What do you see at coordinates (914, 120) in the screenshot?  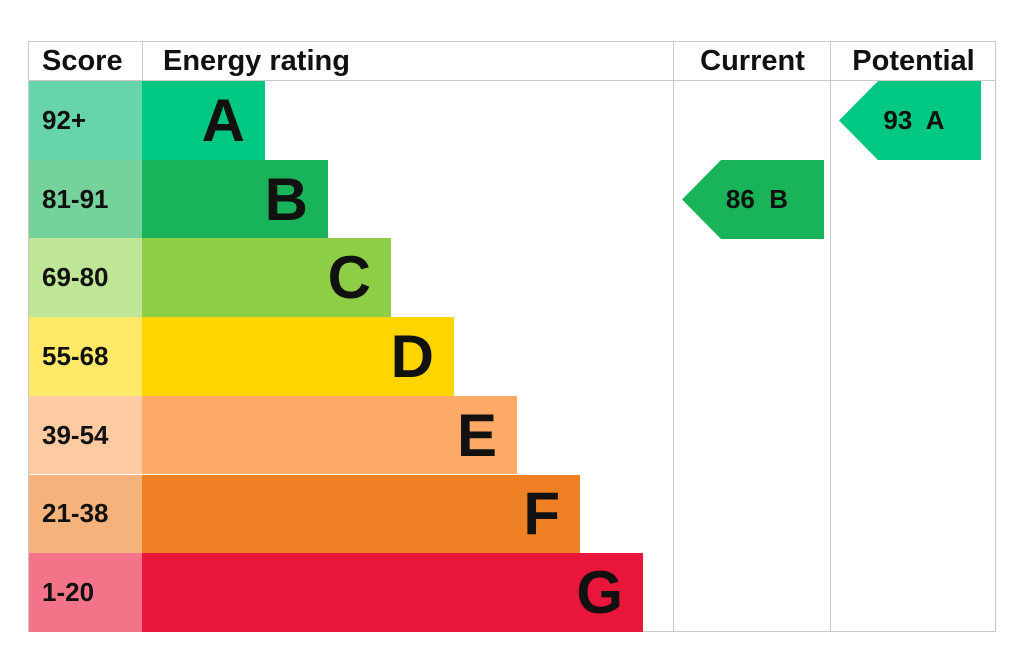 I see `potential-rating-label: 93 A` at bounding box center [914, 120].